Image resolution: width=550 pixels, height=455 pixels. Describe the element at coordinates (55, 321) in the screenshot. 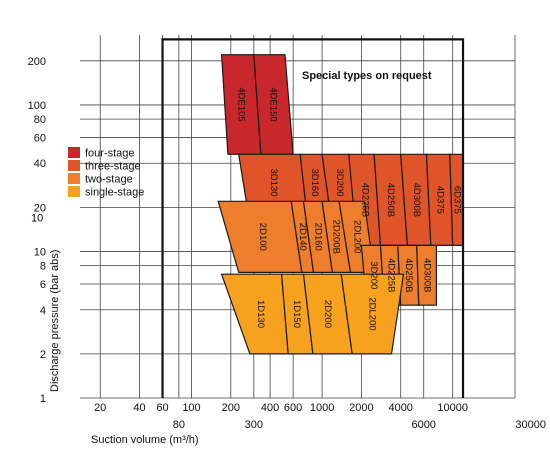

I see `y-axis-title: Discharge pressure (bar abs)` at that location.